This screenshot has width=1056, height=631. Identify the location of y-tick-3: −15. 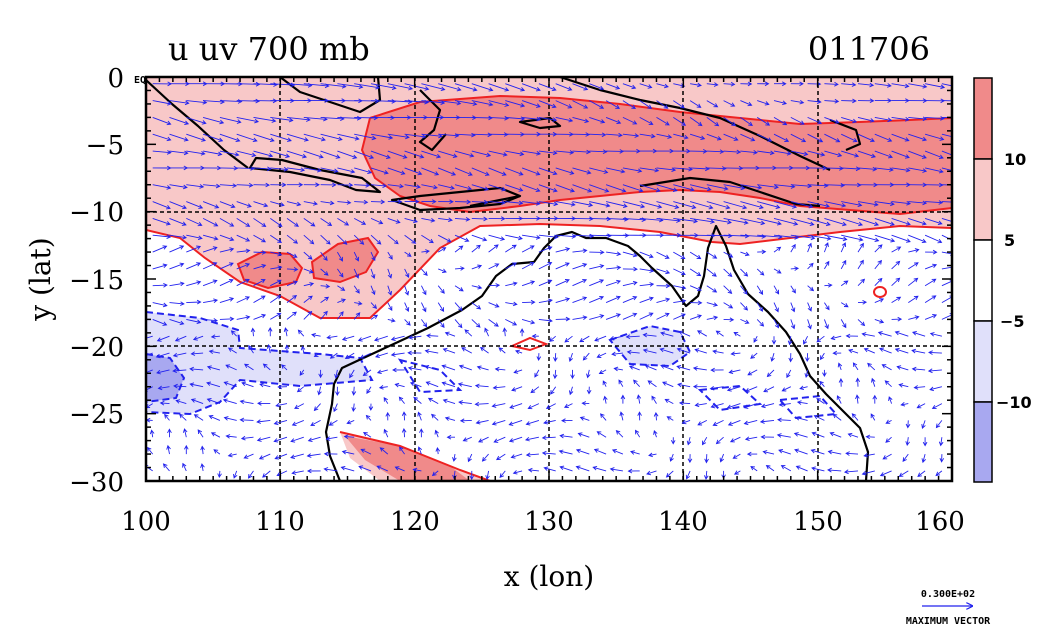
(96, 281).